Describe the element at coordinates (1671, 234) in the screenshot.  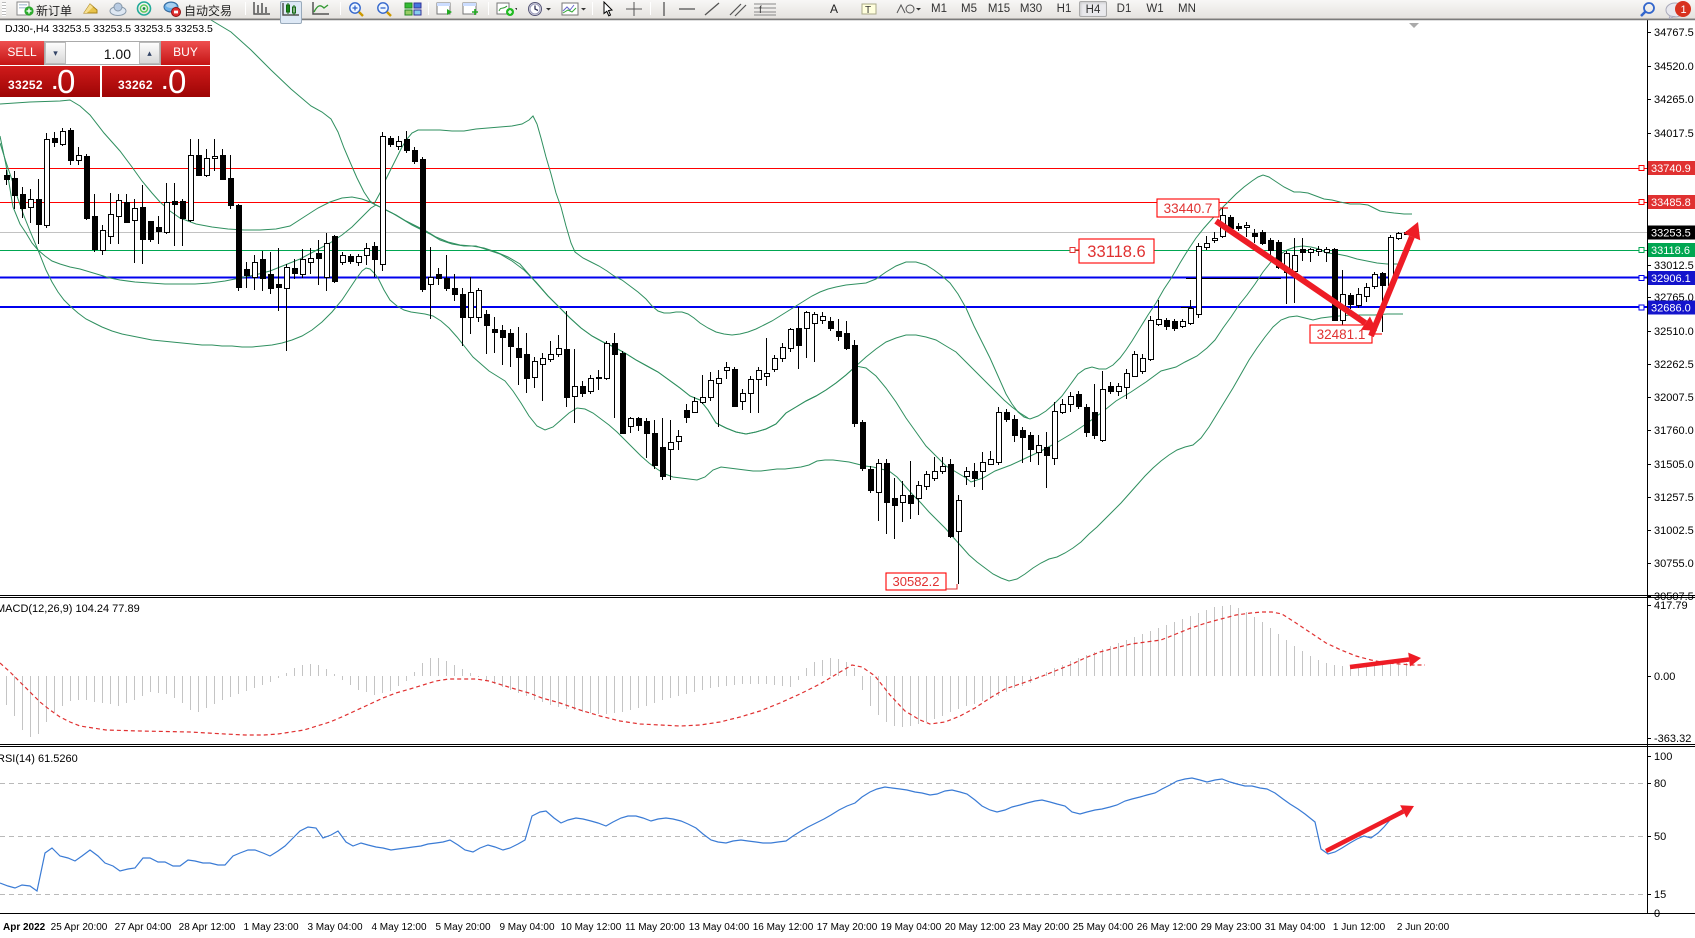
I see `svg-text: 33253.5` at that location.